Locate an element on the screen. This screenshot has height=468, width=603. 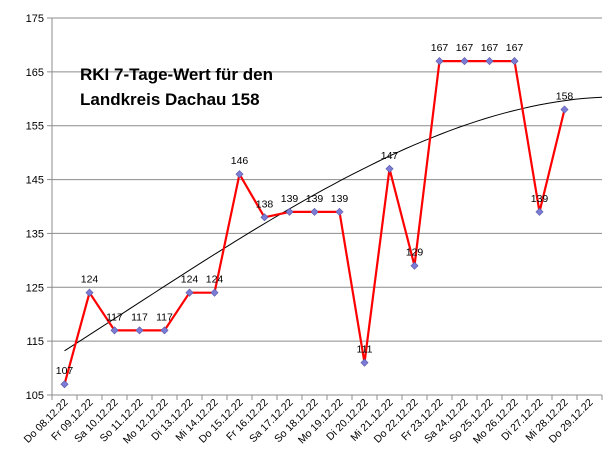
y-tick-label: 115 is located at coordinates (35, 342).